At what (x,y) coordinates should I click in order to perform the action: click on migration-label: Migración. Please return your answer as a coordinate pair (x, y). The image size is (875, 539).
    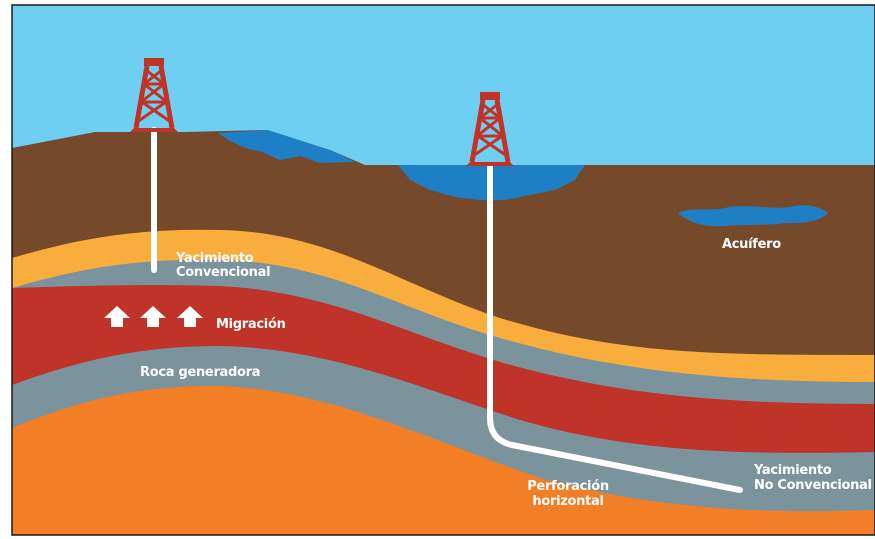
    Looking at the image, I should click on (251, 324).